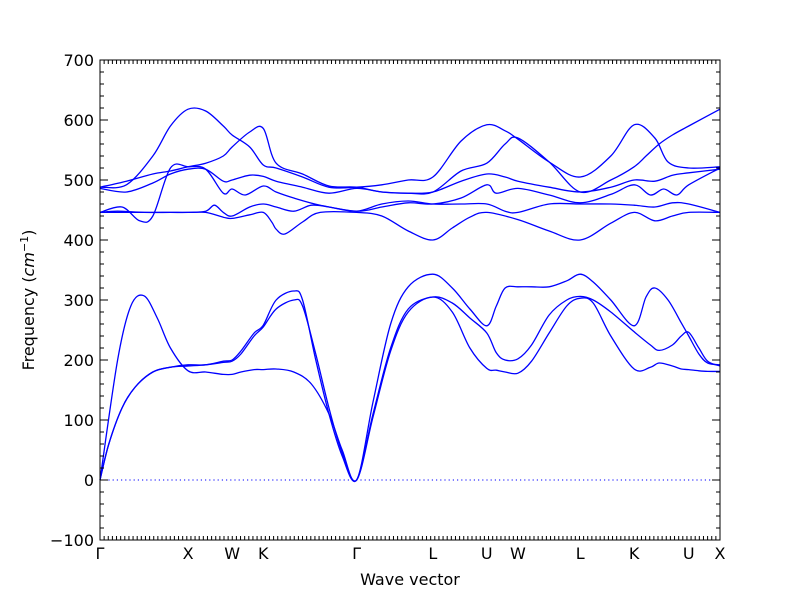 The height and width of the screenshot is (600, 800). I want to click on y-axis-title-main: Frequency (, so click(28, 323).